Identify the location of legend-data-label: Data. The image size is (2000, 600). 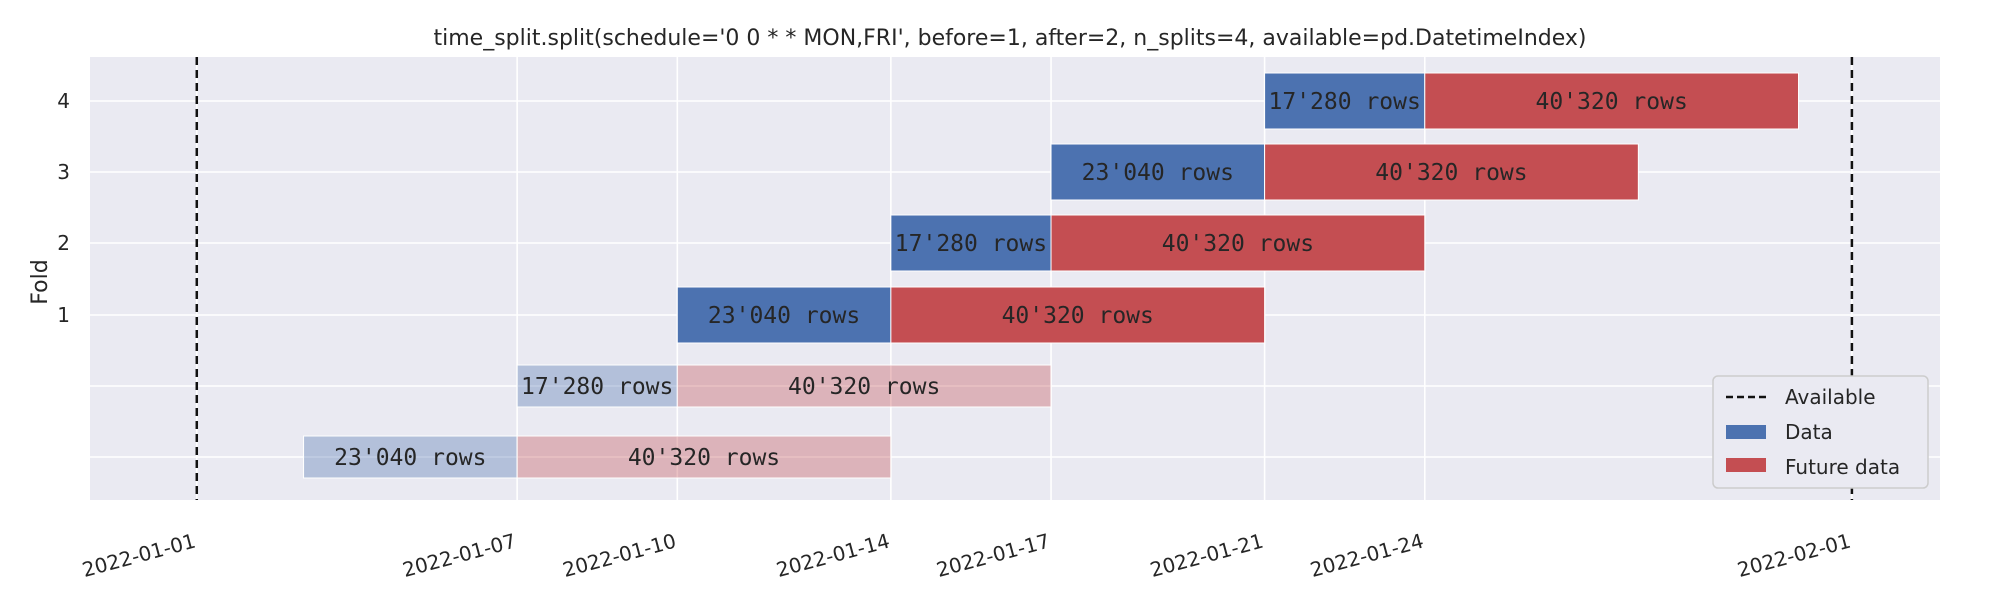
(1809, 432).